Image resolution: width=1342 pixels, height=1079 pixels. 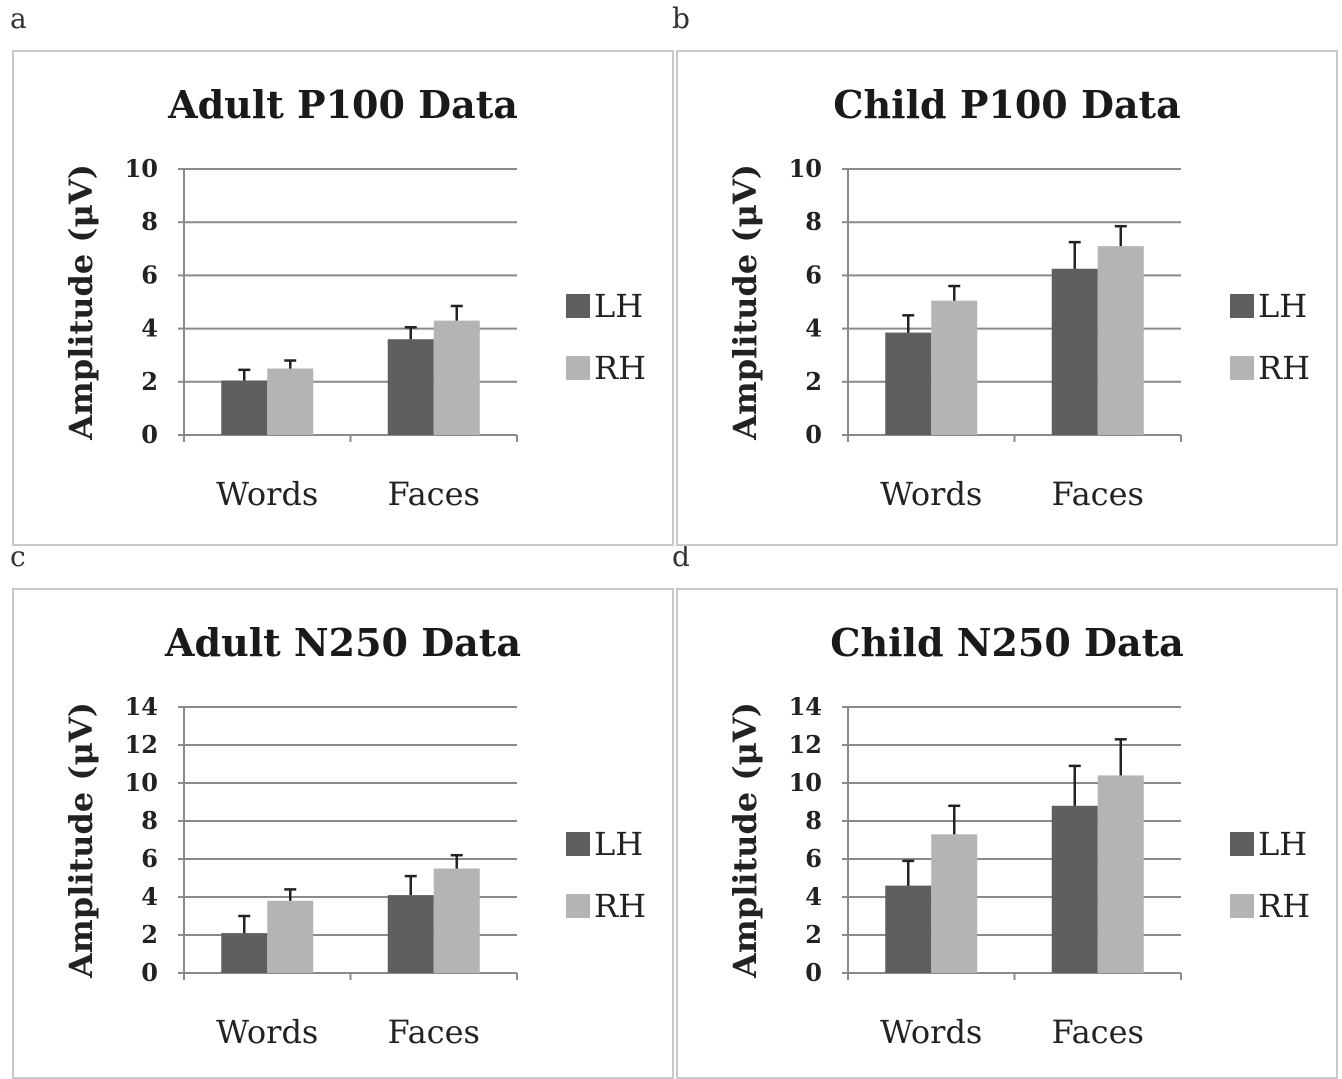 What do you see at coordinates (681, 18) in the screenshot?
I see `panel-letter-b: b` at bounding box center [681, 18].